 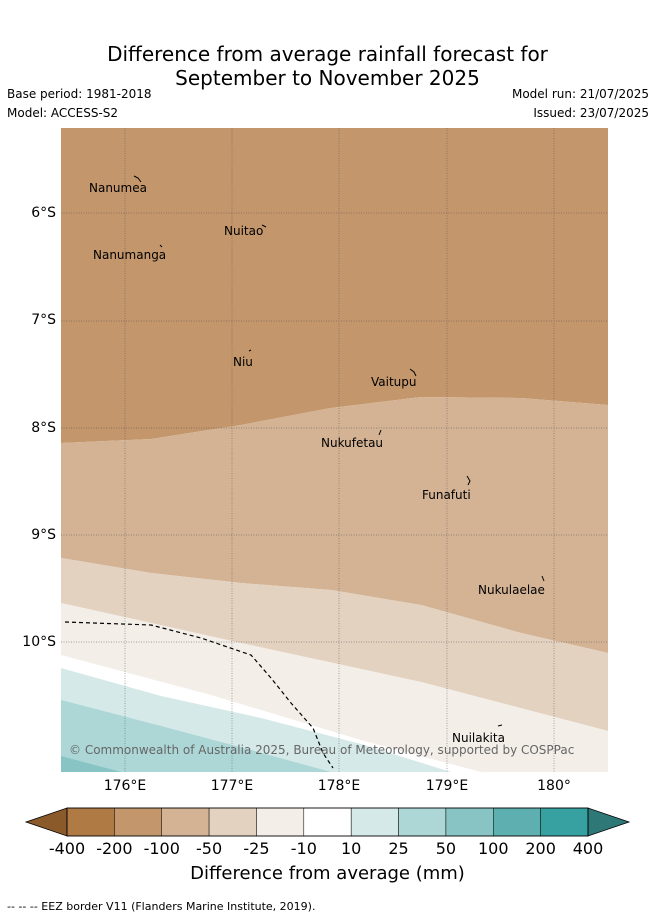 I want to click on colorbar-title: Difference from average (mm), so click(x=327, y=873).